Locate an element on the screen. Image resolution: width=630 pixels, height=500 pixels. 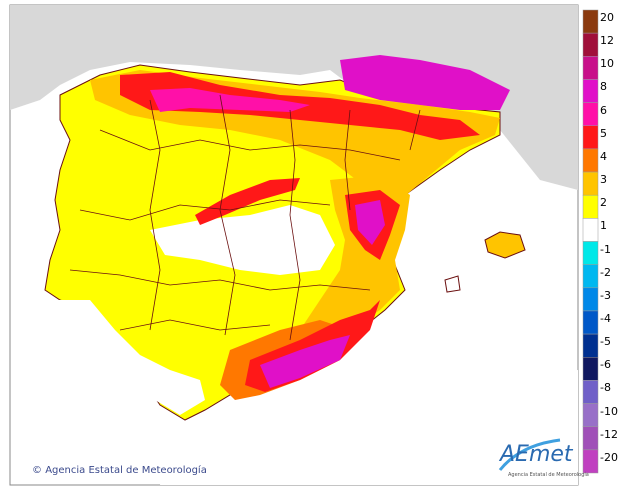
aemet-logo is located at coordinates (529, 454).